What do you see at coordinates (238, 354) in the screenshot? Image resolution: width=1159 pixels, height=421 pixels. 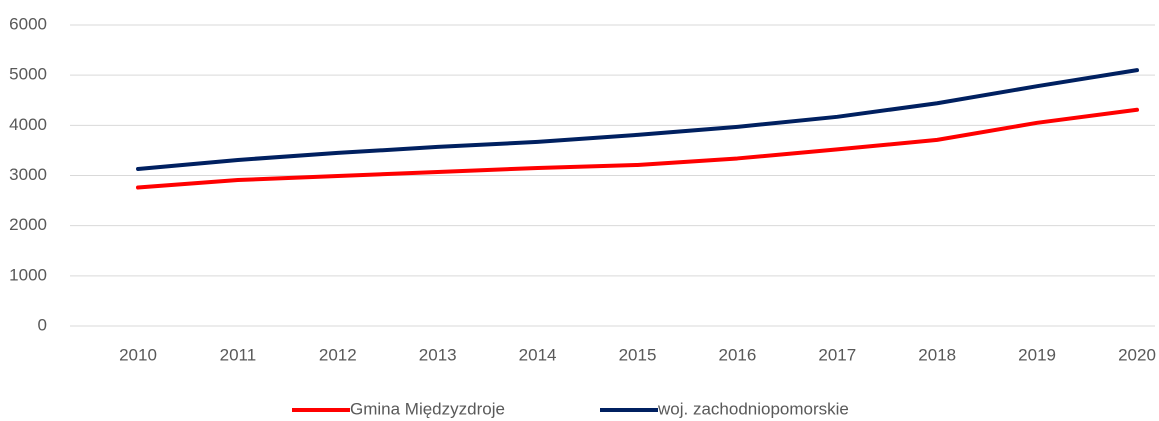 I see `x-tick-label: 2011` at bounding box center [238, 354].